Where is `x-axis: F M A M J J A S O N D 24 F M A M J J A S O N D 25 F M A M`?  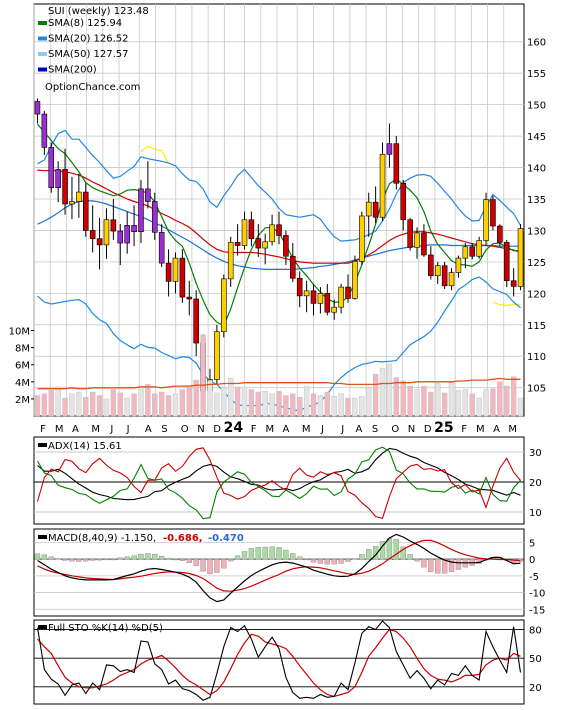
x-axis: F M A M J J A S O N D 24 F M A M J J A S O N D 25 F M A M is located at coordinates (278, 428).